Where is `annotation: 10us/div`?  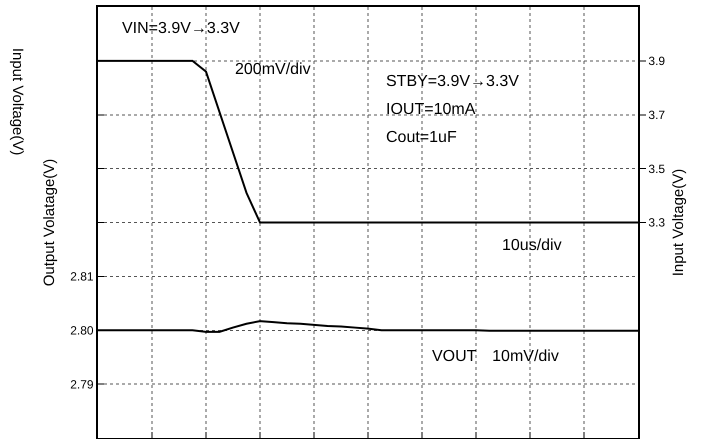
annotation: 10us/div is located at coordinates (532, 245).